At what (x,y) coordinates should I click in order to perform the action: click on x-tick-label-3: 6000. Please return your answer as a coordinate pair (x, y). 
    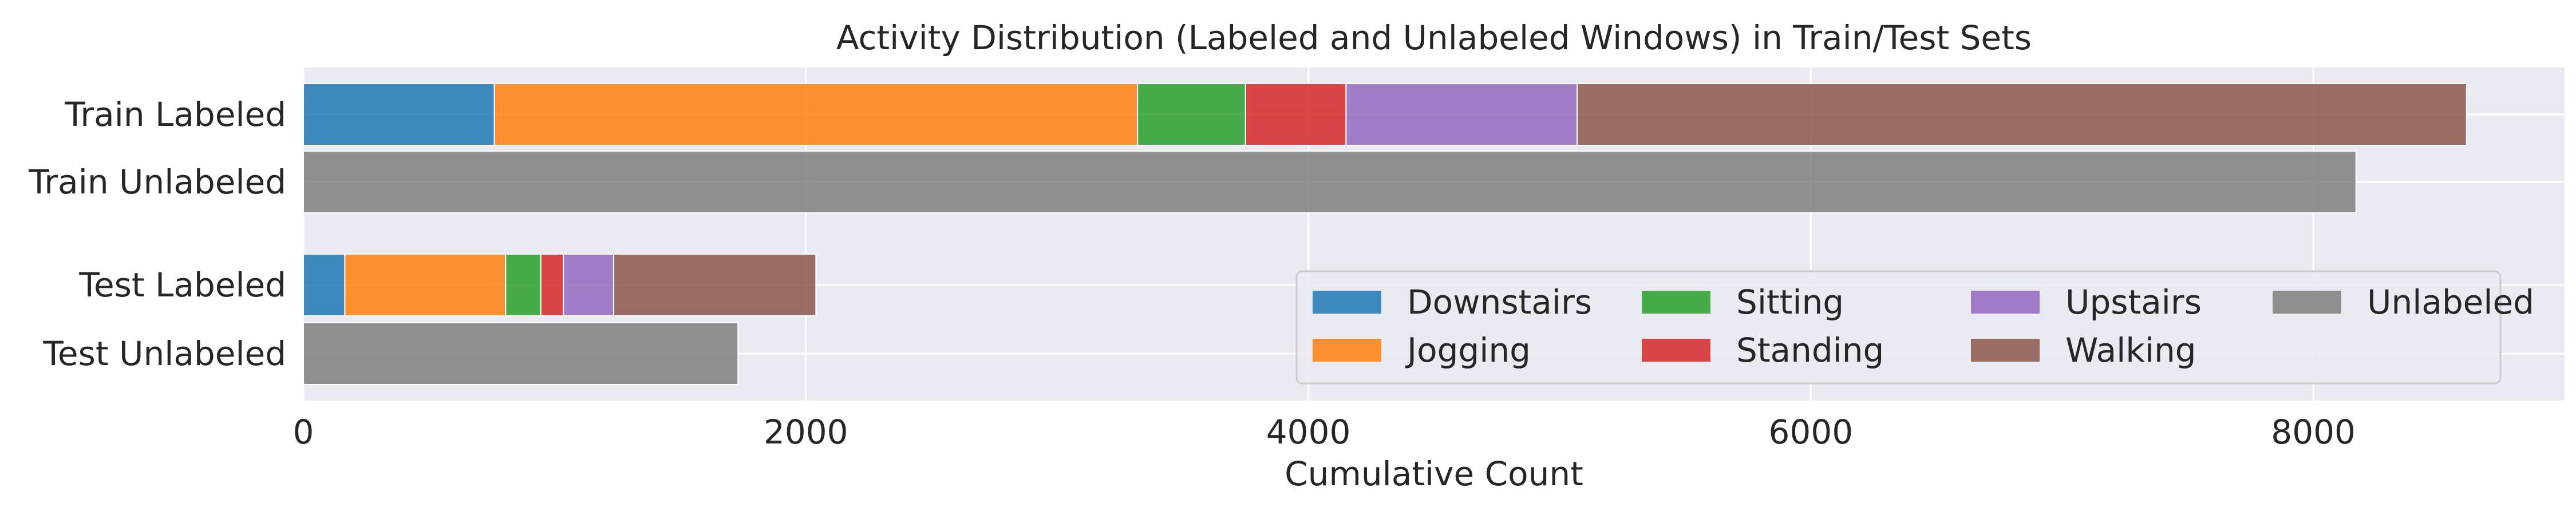
    Looking at the image, I should click on (1811, 432).